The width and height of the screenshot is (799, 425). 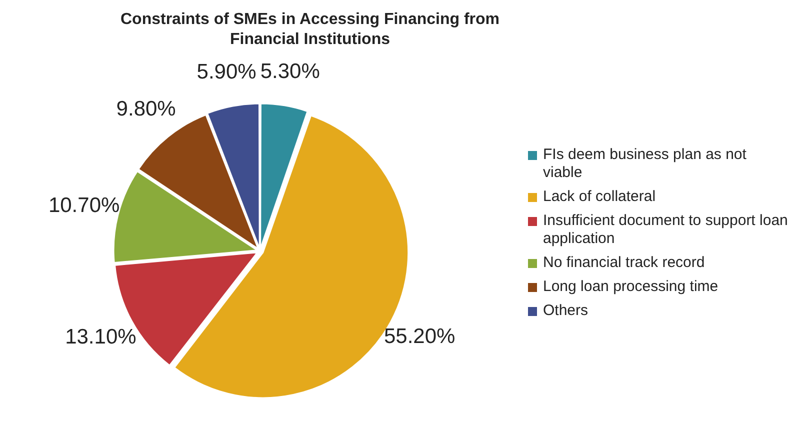 I want to click on legend-label: Insufficient document to support loan application, so click(x=665, y=230).